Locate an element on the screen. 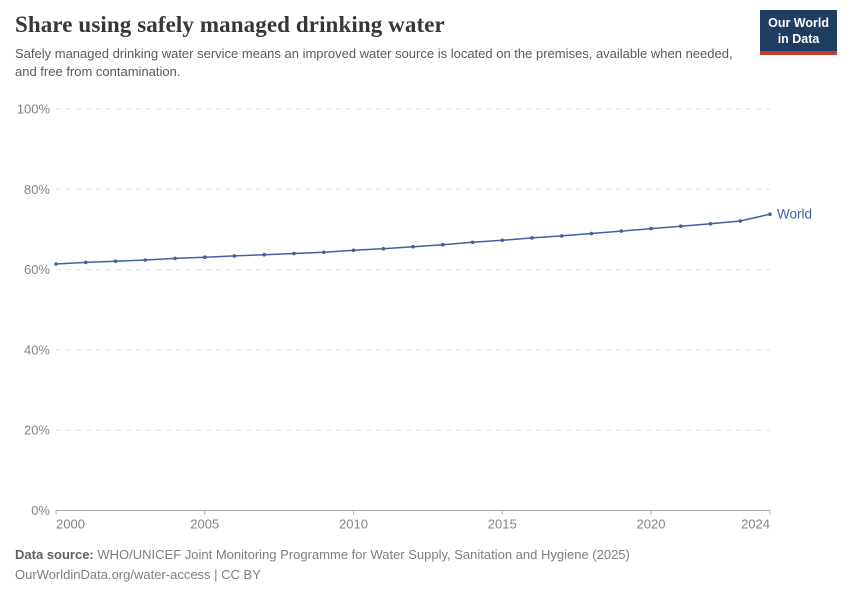 Image resolution: width=850 pixels, height=600 pixels. y-tick-label-0%: 0% is located at coordinates (40, 510).